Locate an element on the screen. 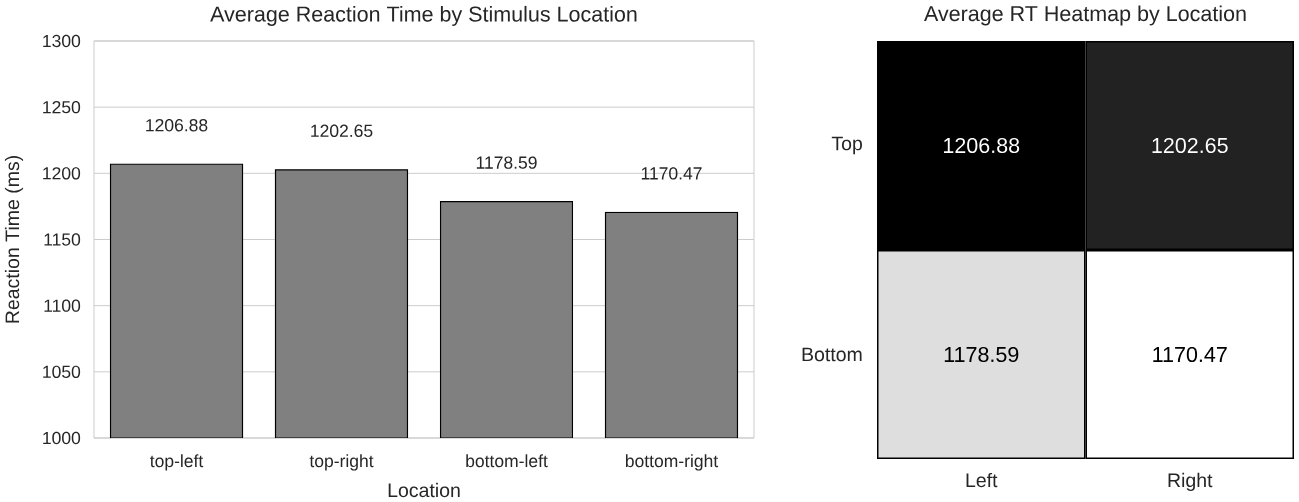  y-tick-label: Top is located at coordinates (846, 145).